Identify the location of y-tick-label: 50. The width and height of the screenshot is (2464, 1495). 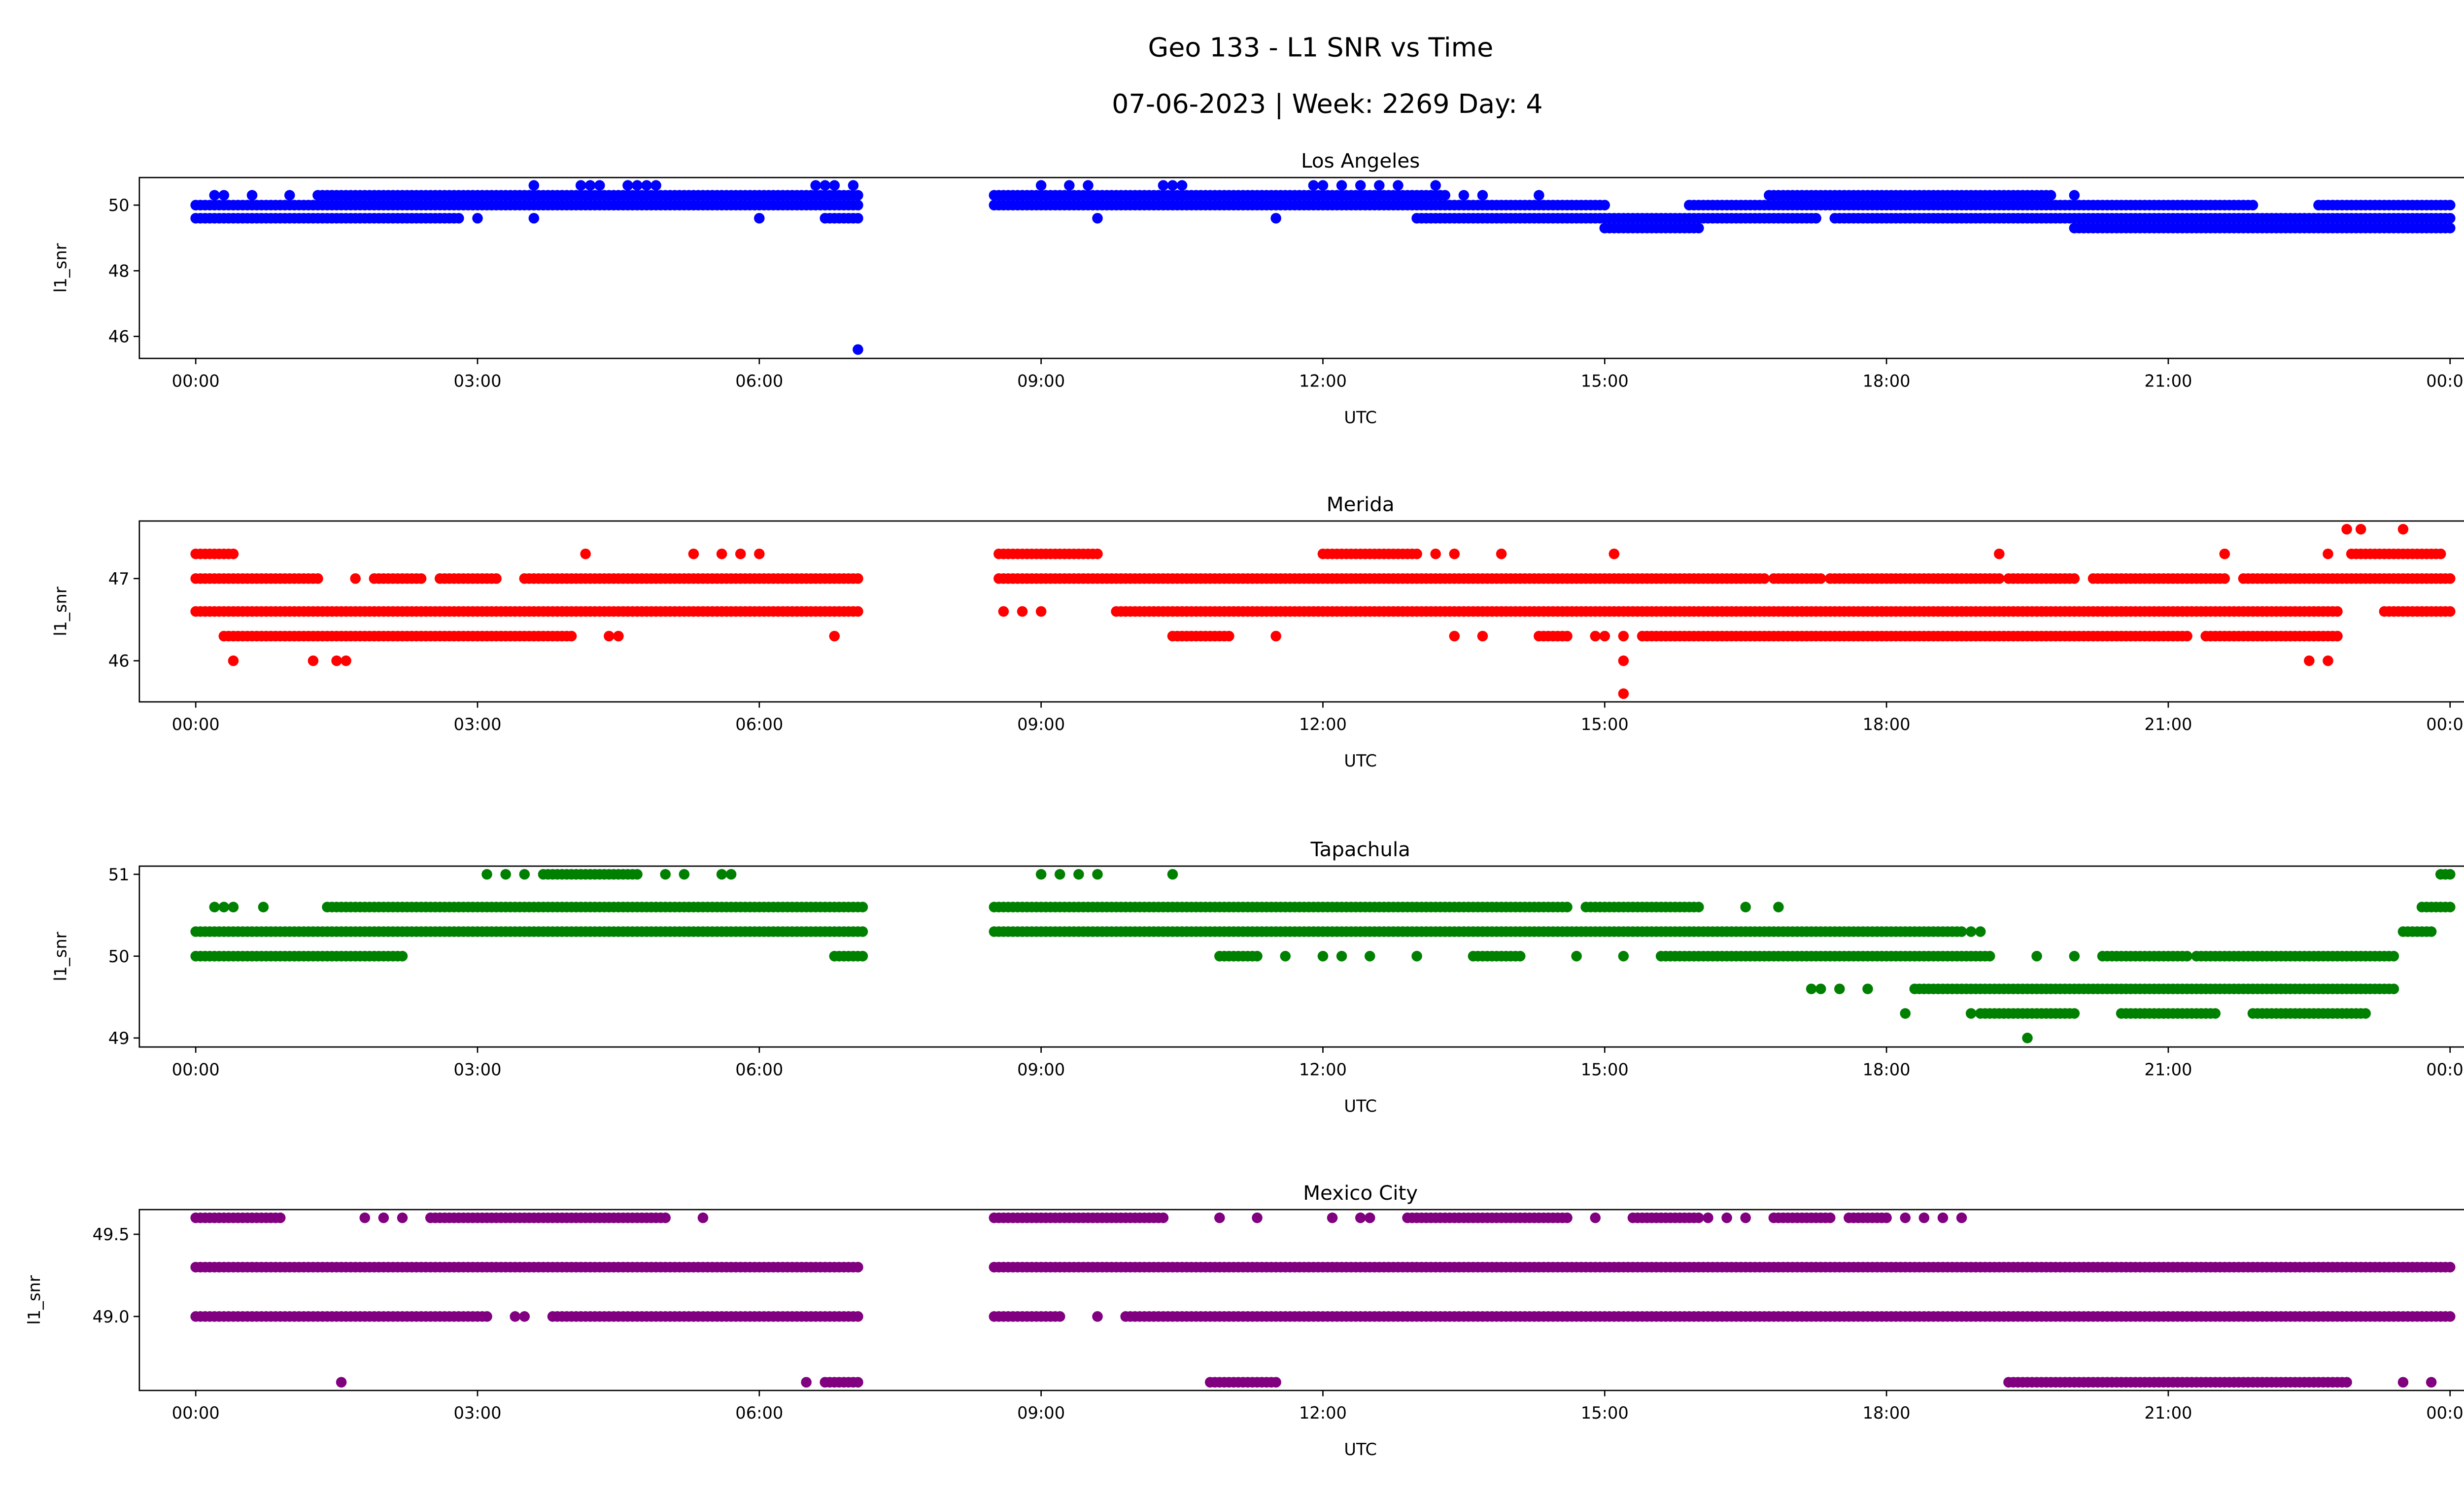
(119, 956).